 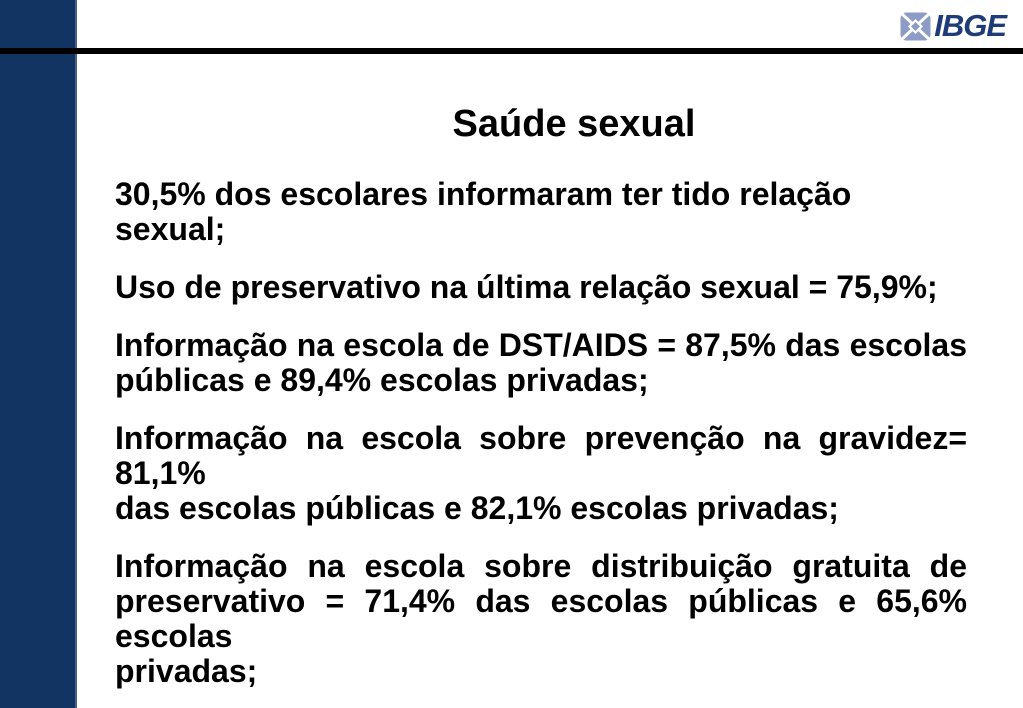 I want to click on ibge-logo-text: IBGE, so click(x=970, y=25).